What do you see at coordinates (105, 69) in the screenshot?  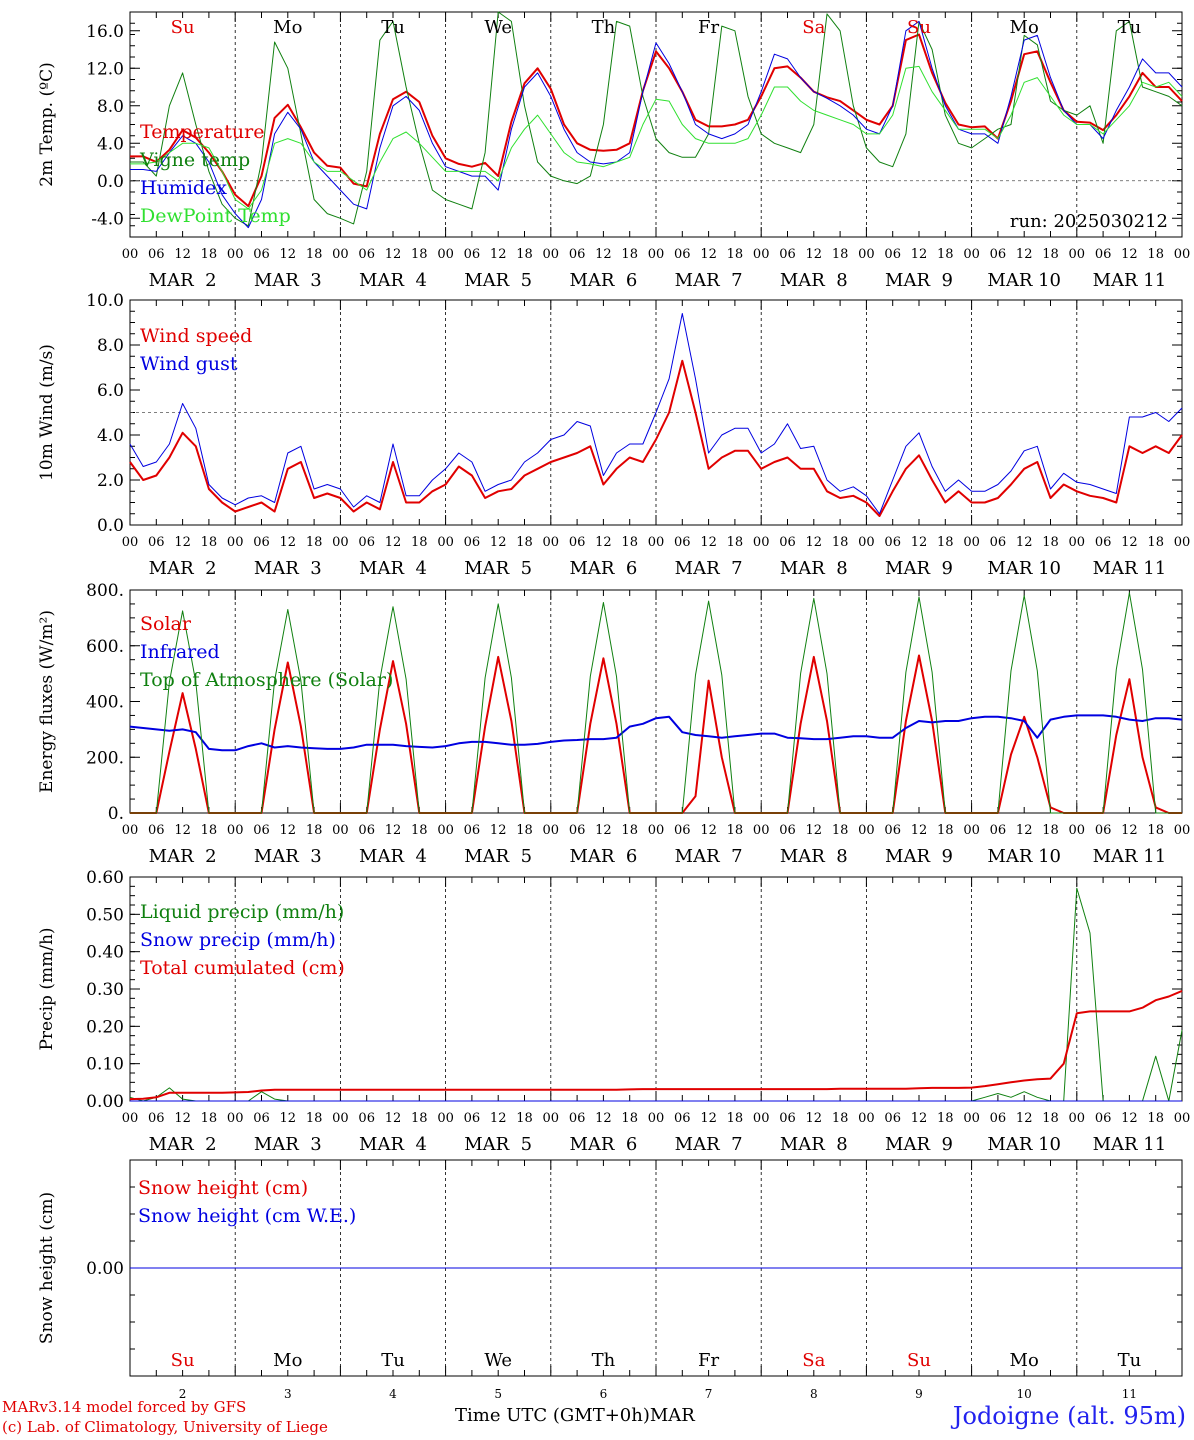 I see `y-tick-label: 12.0` at bounding box center [105, 69].